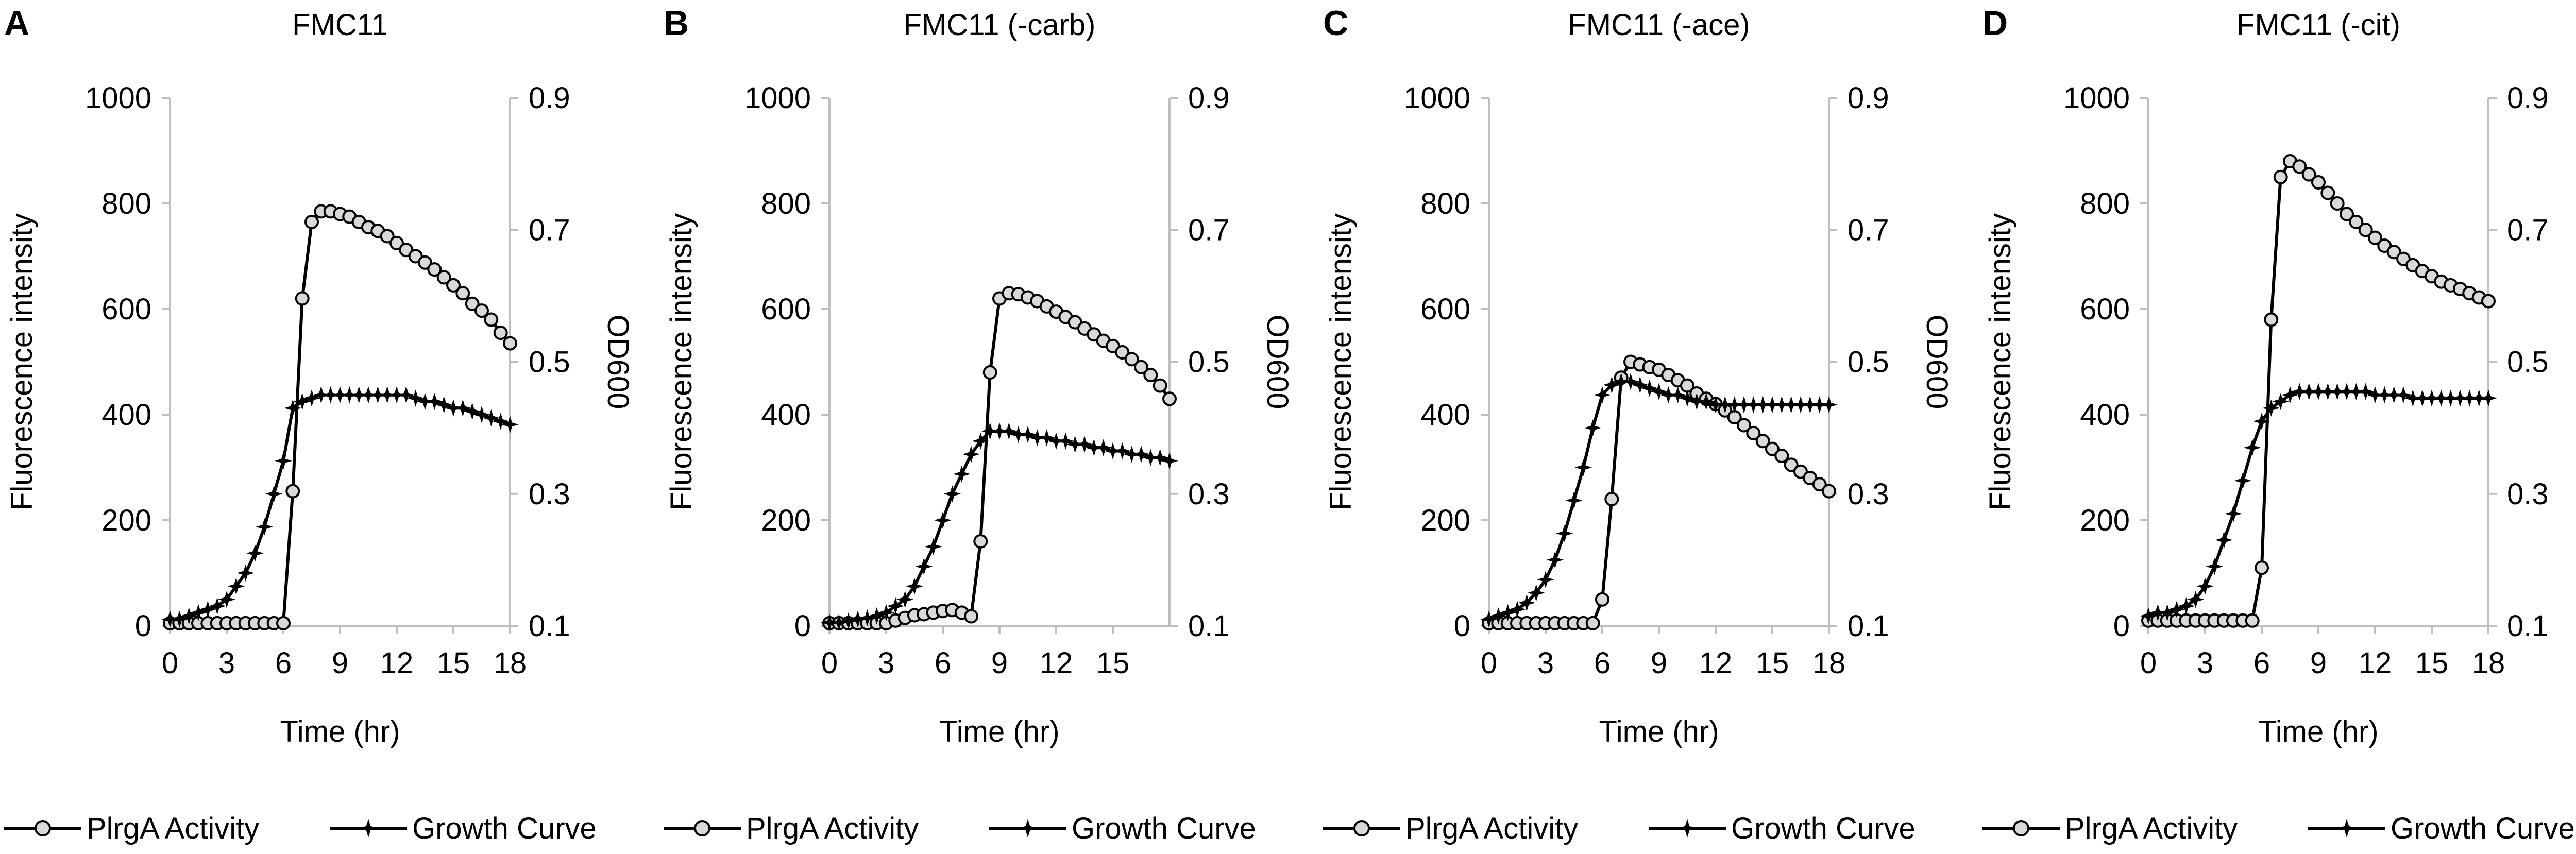 The height and width of the screenshot is (854, 2576). What do you see at coordinates (1445, 203) in the screenshot?
I see `y-tick-label: 800` at bounding box center [1445, 203].